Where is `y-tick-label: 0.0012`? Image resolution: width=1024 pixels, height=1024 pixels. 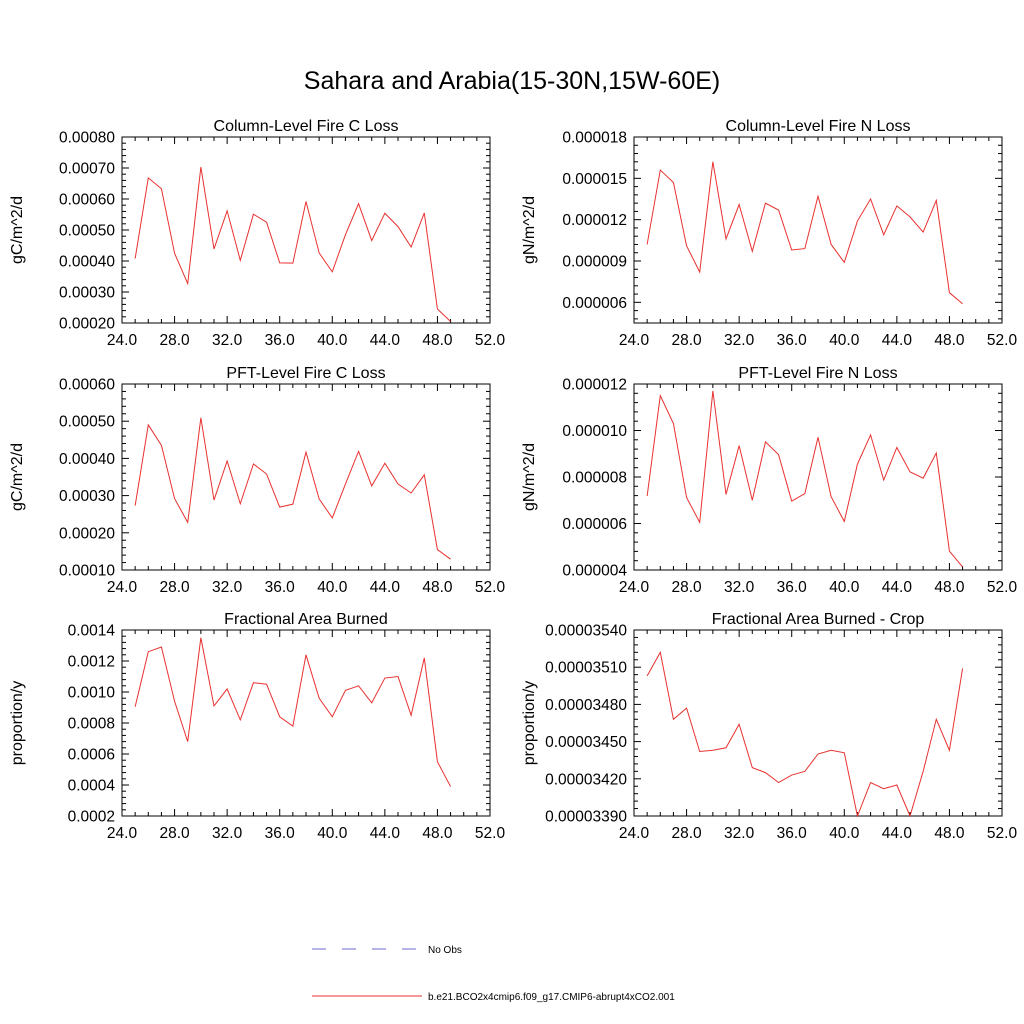
y-tick-label: 0.0012 is located at coordinates (91, 662).